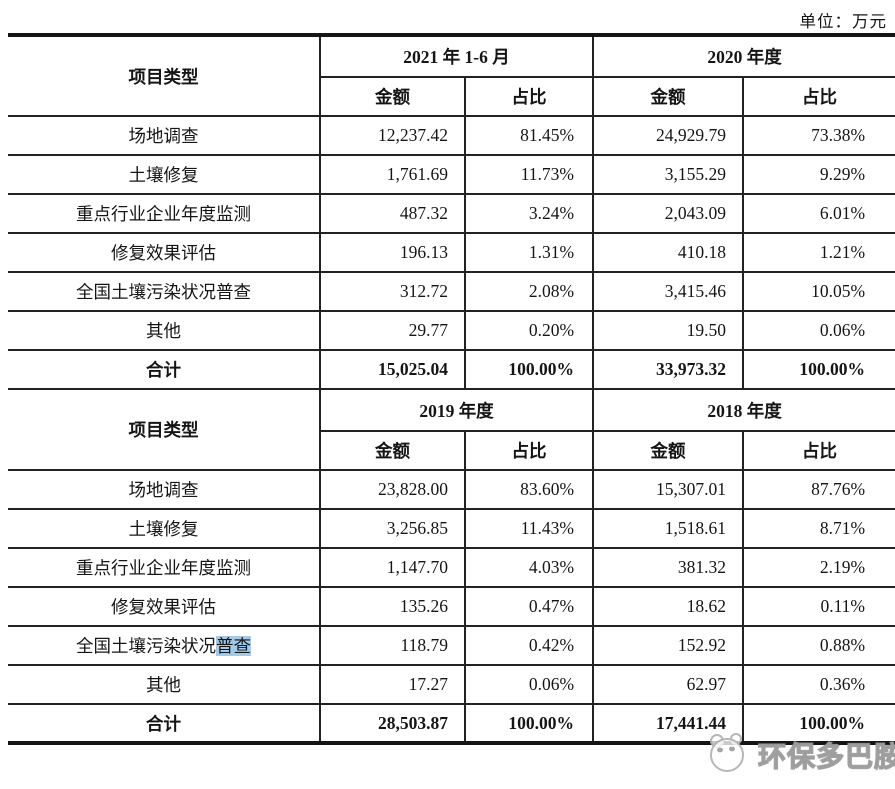 The height and width of the screenshot is (789, 895). I want to click on table-row: 场地调查 12,237.42 81.45% 24,929.79 73.38%, so click(451, 135).